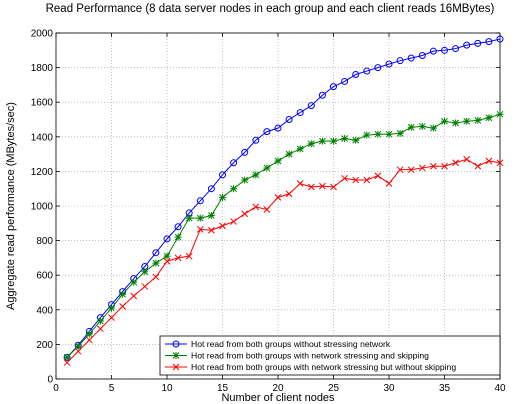 Image resolution: width=529 pixels, height=404 pixels. What do you see at coordinates (42, 207) in the screenshot?
I see `y-tick-label: 1000` at bounding box center [42, 207].